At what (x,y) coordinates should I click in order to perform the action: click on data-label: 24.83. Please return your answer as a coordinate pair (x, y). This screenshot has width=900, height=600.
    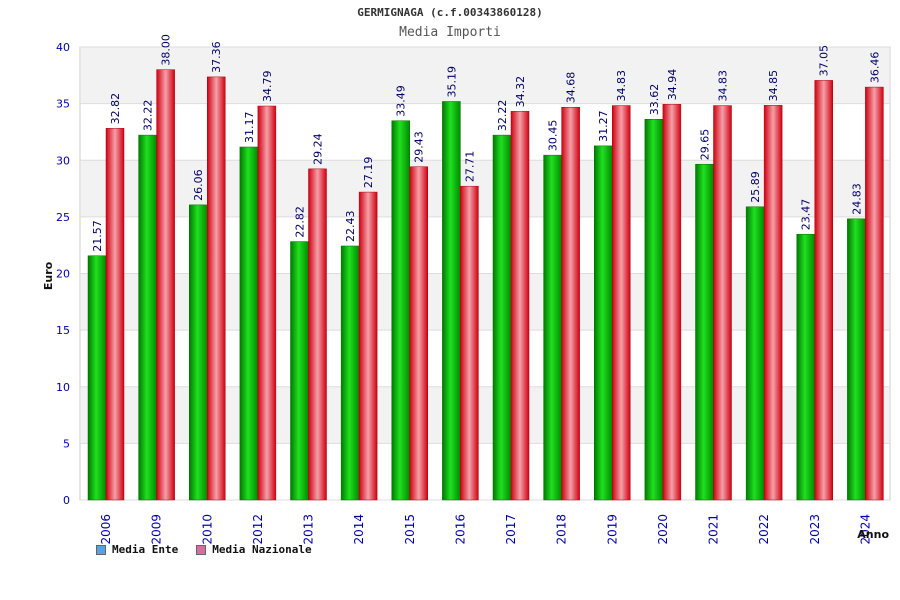
    Looking at the image, I should click on (856, 199).